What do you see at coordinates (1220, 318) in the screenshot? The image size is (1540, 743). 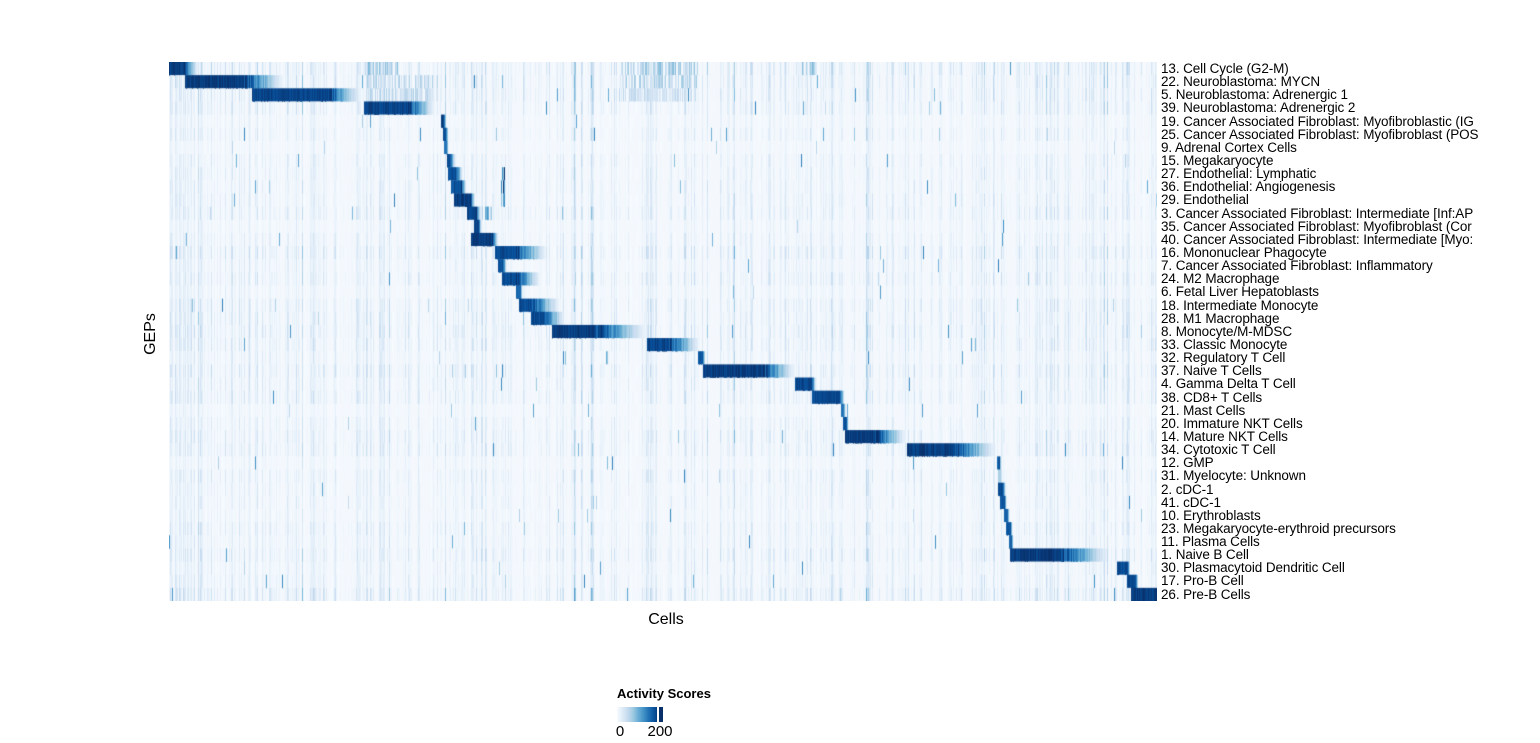 I see `gep-label: 28. M1 Macrophage` at bounding box center [1220, 318].